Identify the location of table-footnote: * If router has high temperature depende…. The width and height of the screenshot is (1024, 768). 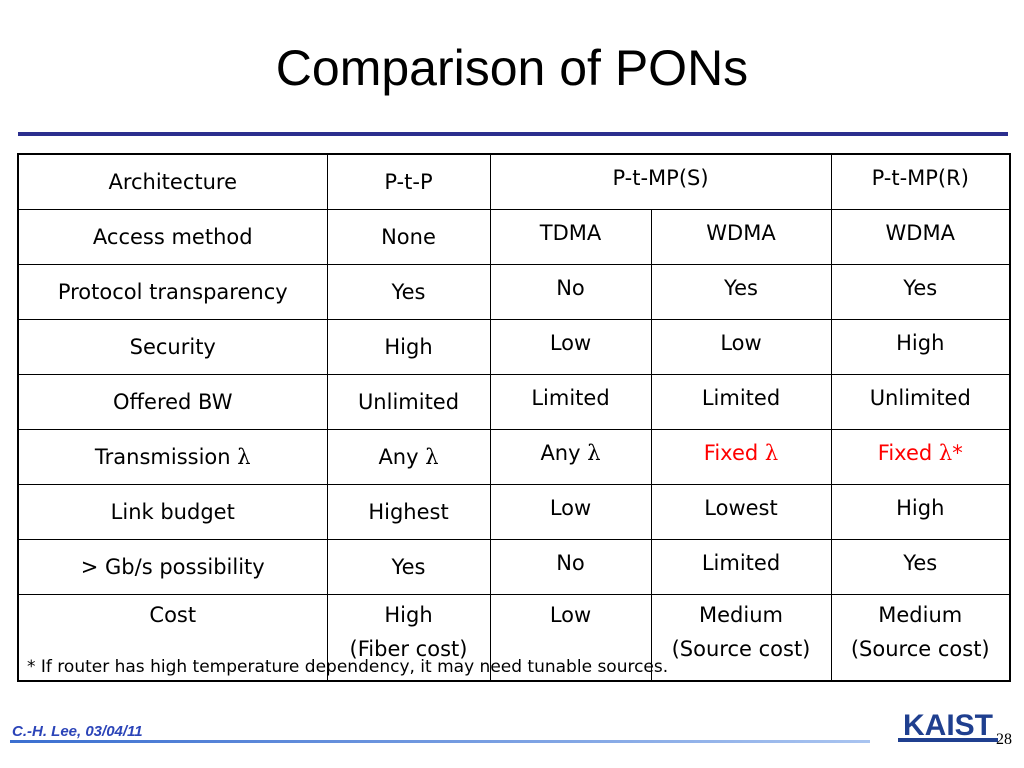
(348, 667).